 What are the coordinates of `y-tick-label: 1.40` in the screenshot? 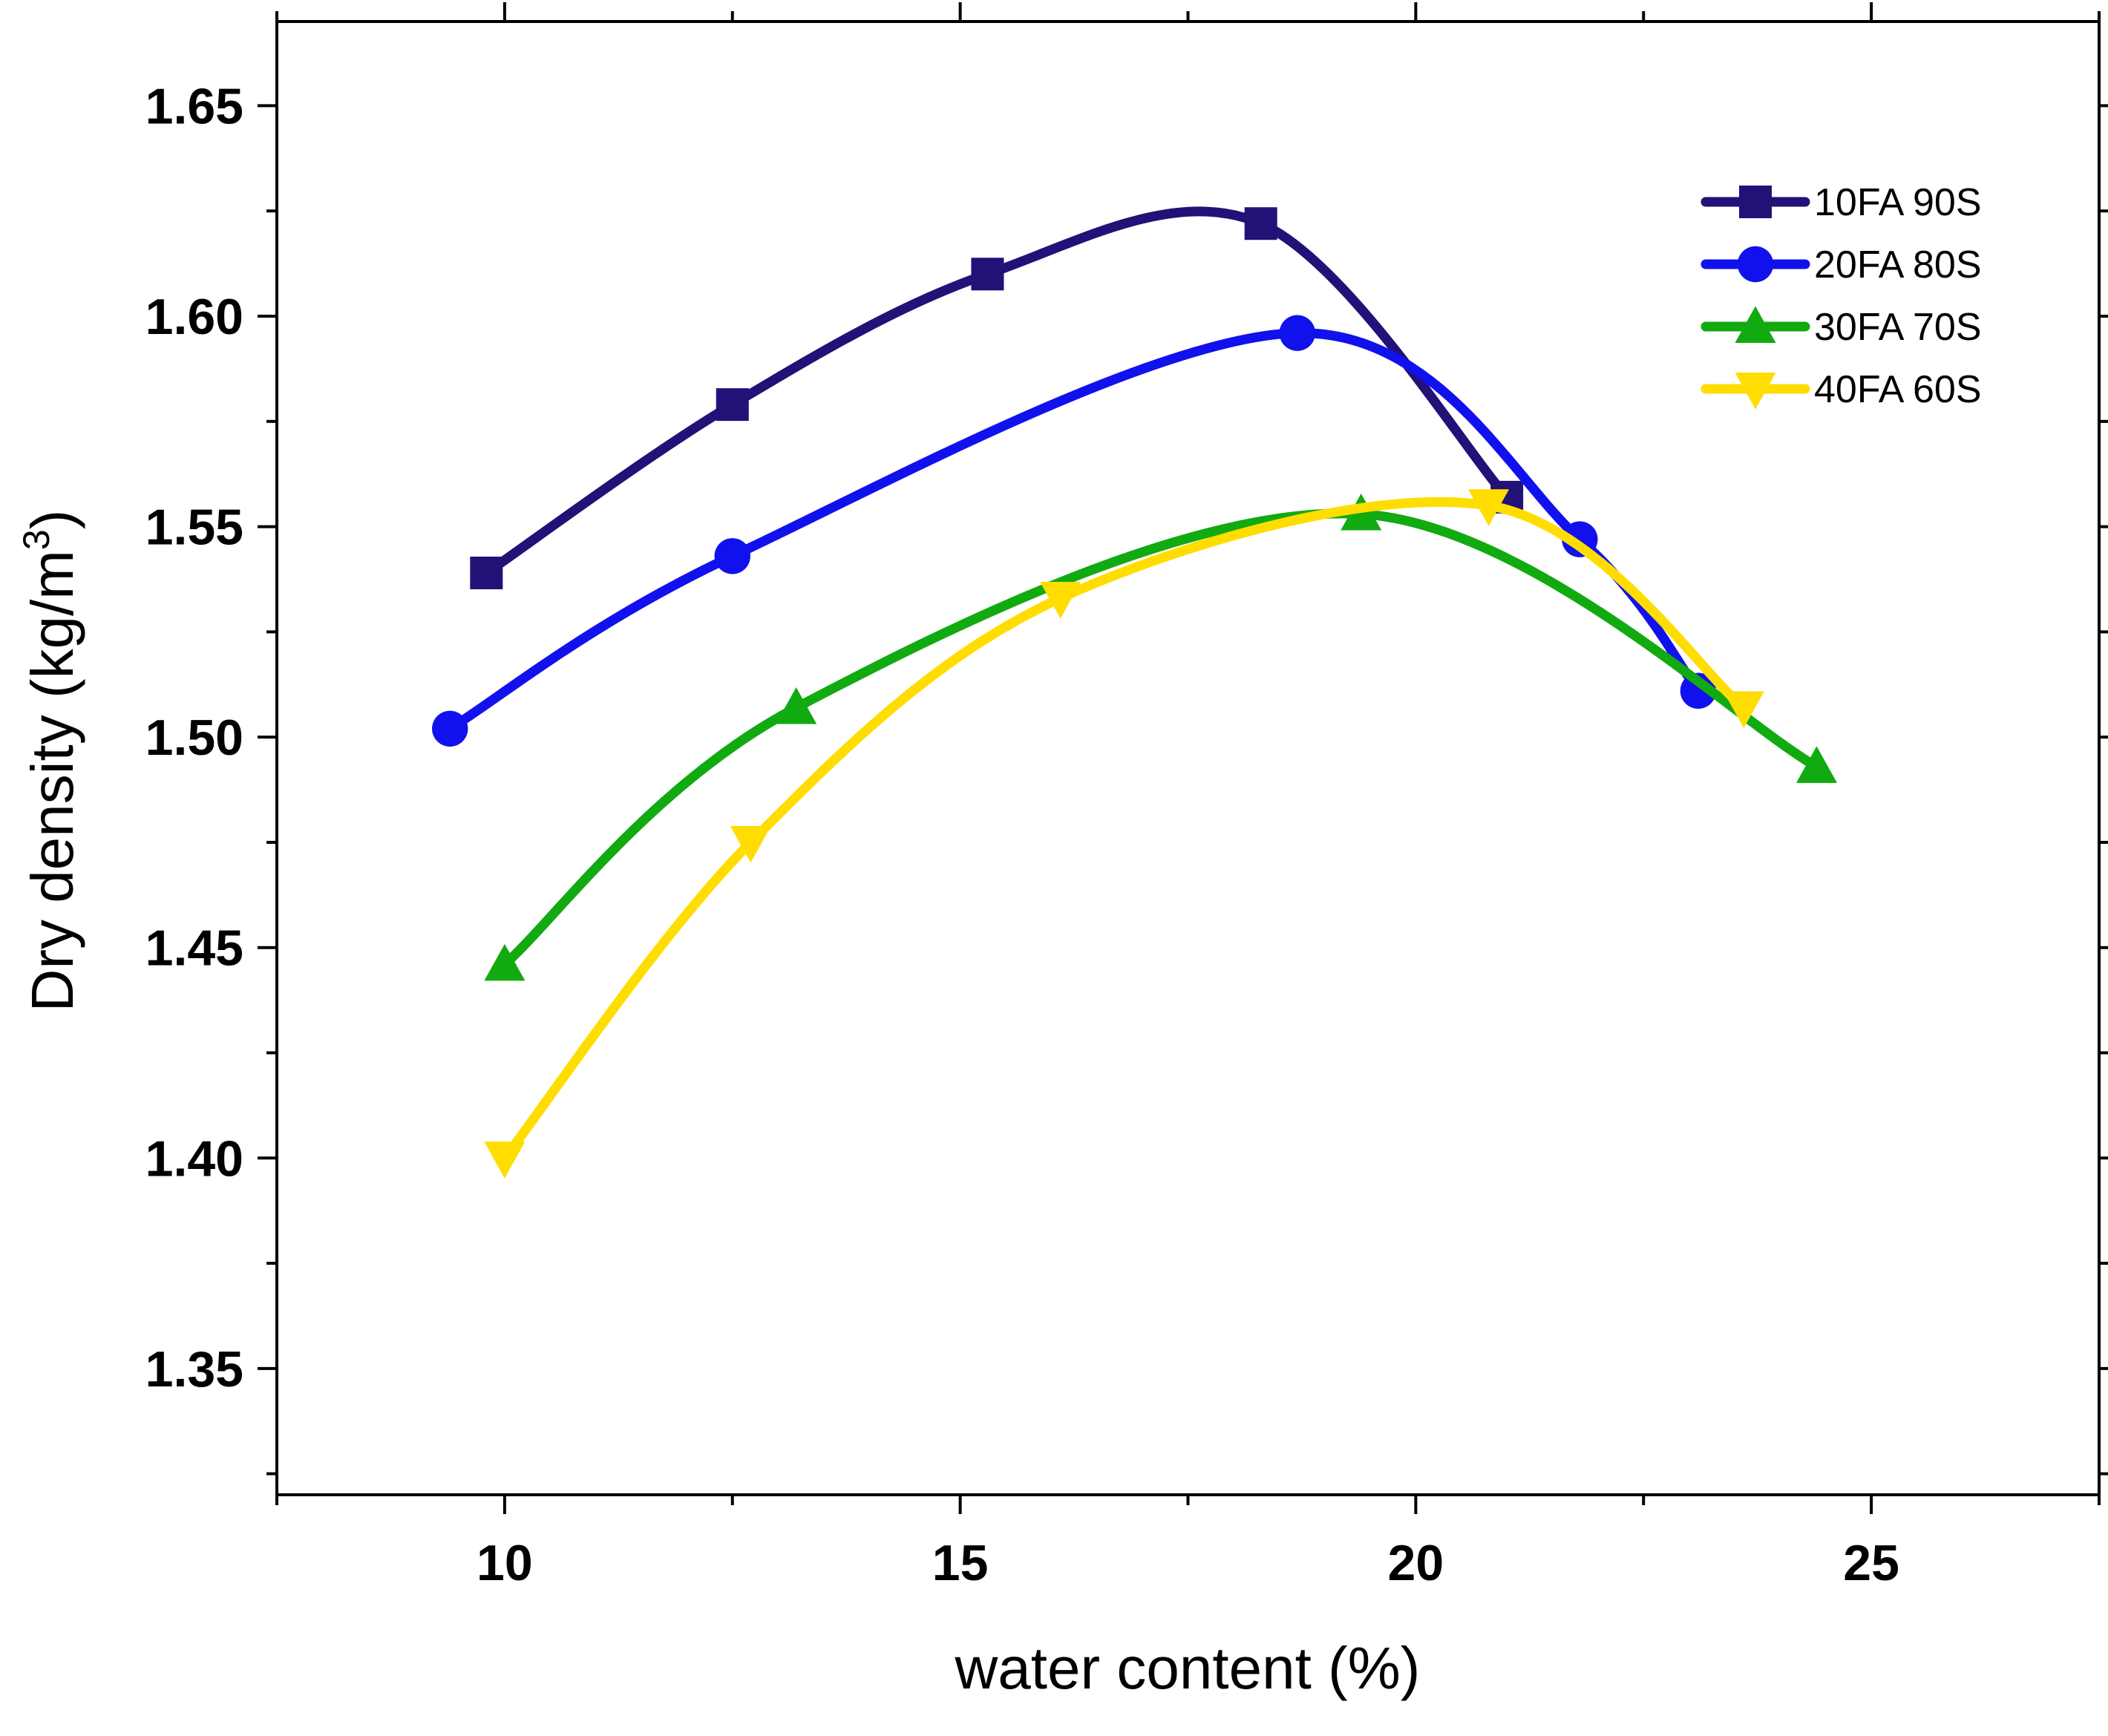 It's located at (194, 1158).